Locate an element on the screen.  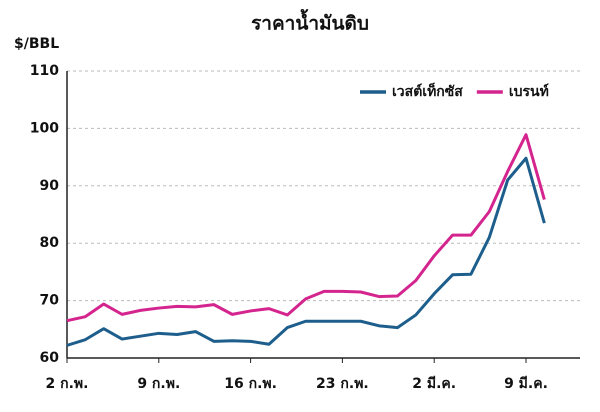
x-tick-label: 23 ก.พ. is located at coordinates (342, 384).